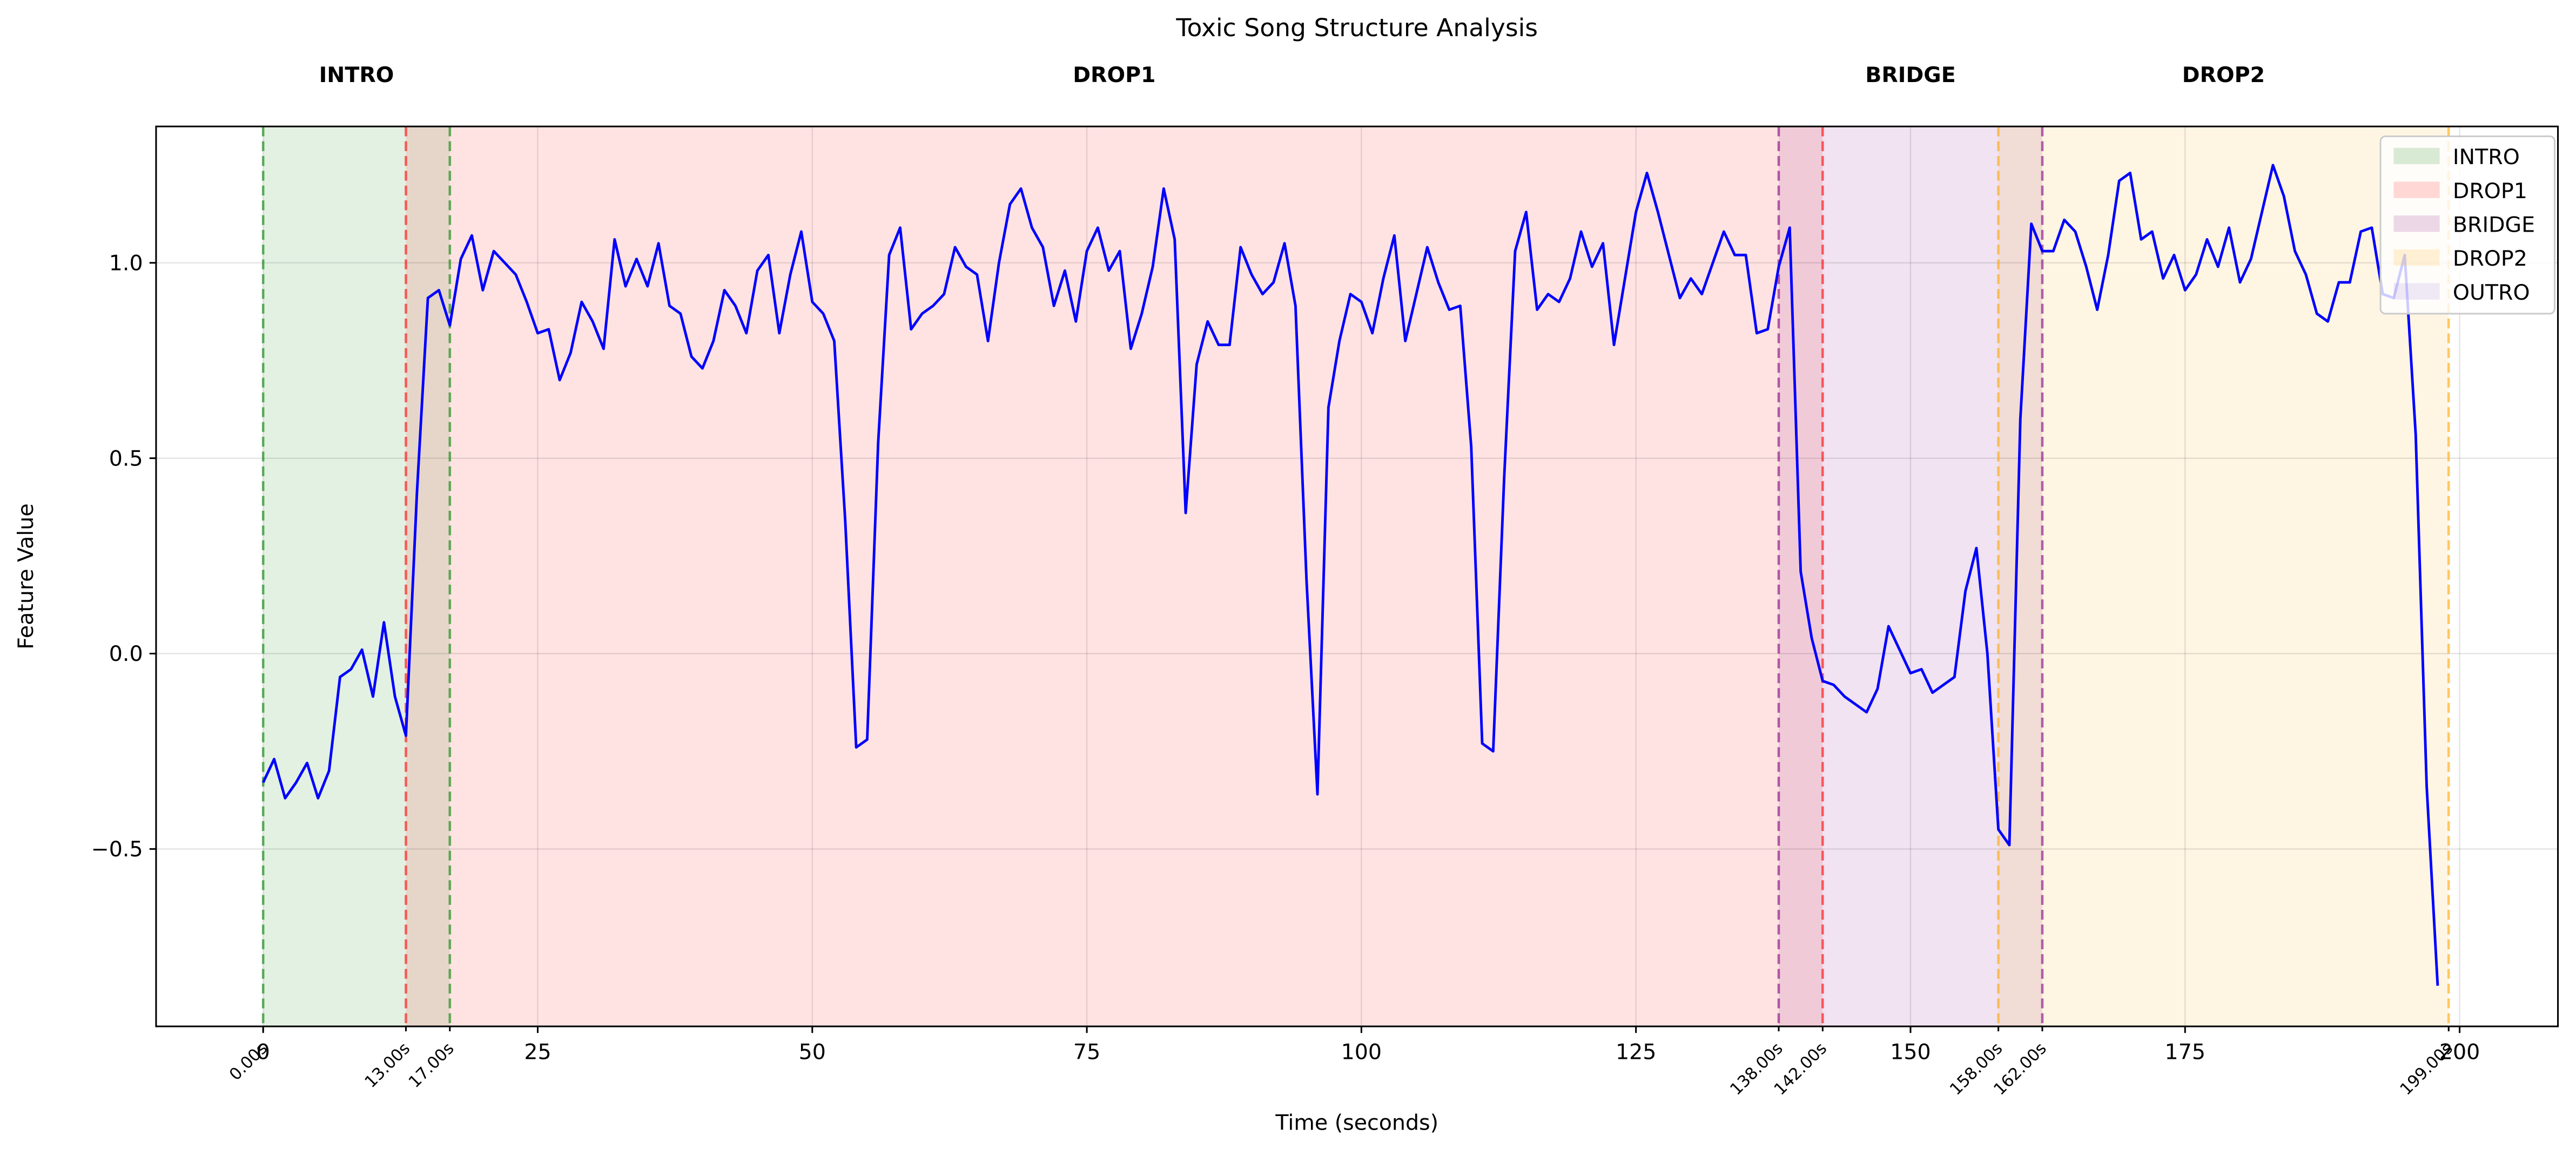  What do you see at coordinates (1636, 1052) in the screenshot?
I see `x-tick-label: 125` at bounding box center [1636, 1052].